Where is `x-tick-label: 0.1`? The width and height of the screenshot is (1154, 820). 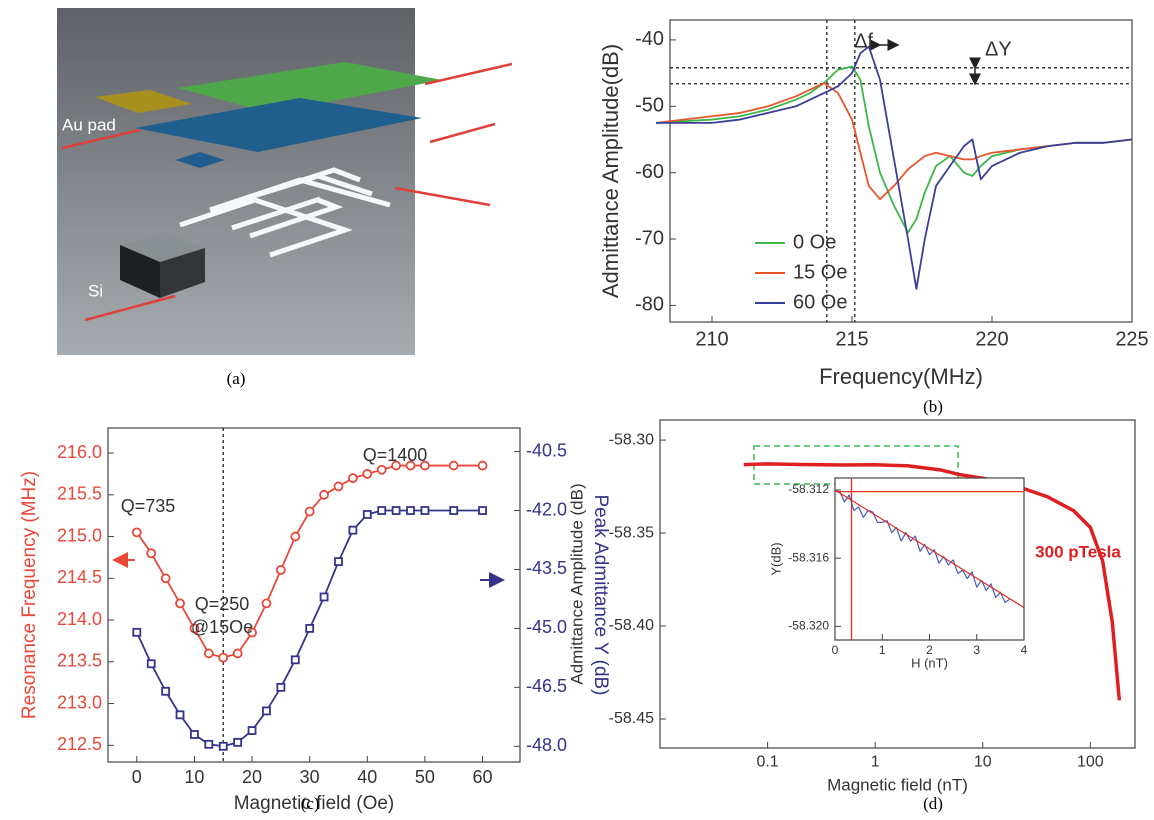
x-tick-label: 0.1 is located at coordinates (767, 762).